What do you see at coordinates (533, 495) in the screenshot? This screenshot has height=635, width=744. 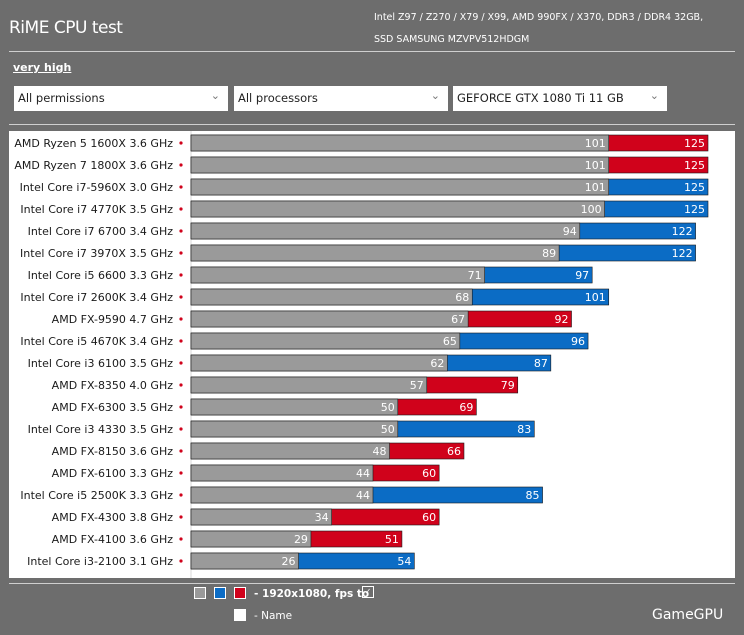 I see `value-label-high: 85` at bounding box center [533, 495].